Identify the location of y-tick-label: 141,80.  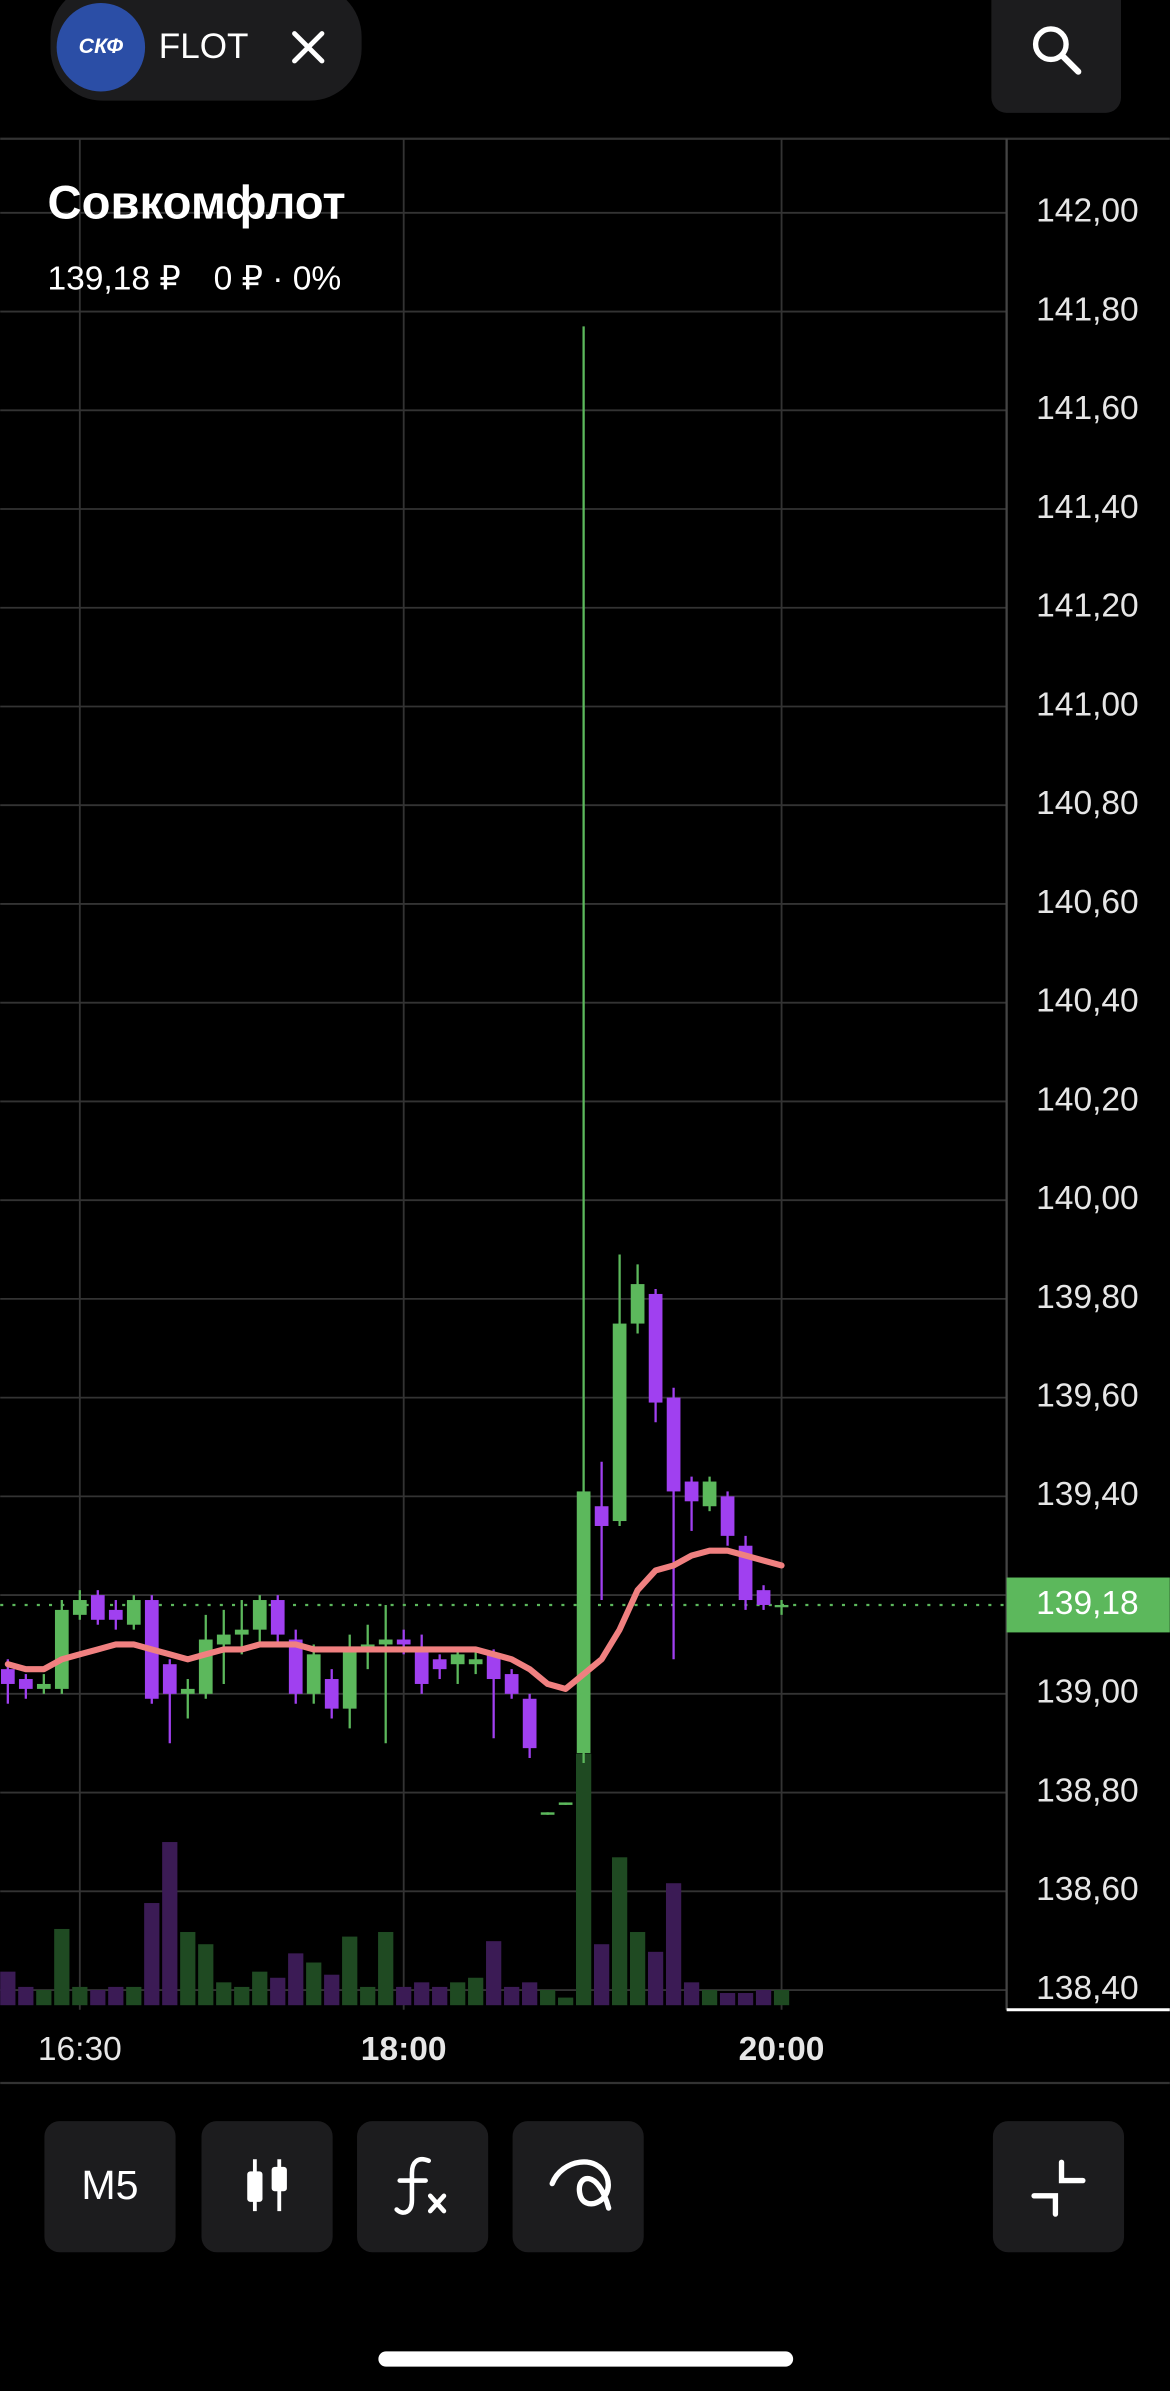
(1087, 309).